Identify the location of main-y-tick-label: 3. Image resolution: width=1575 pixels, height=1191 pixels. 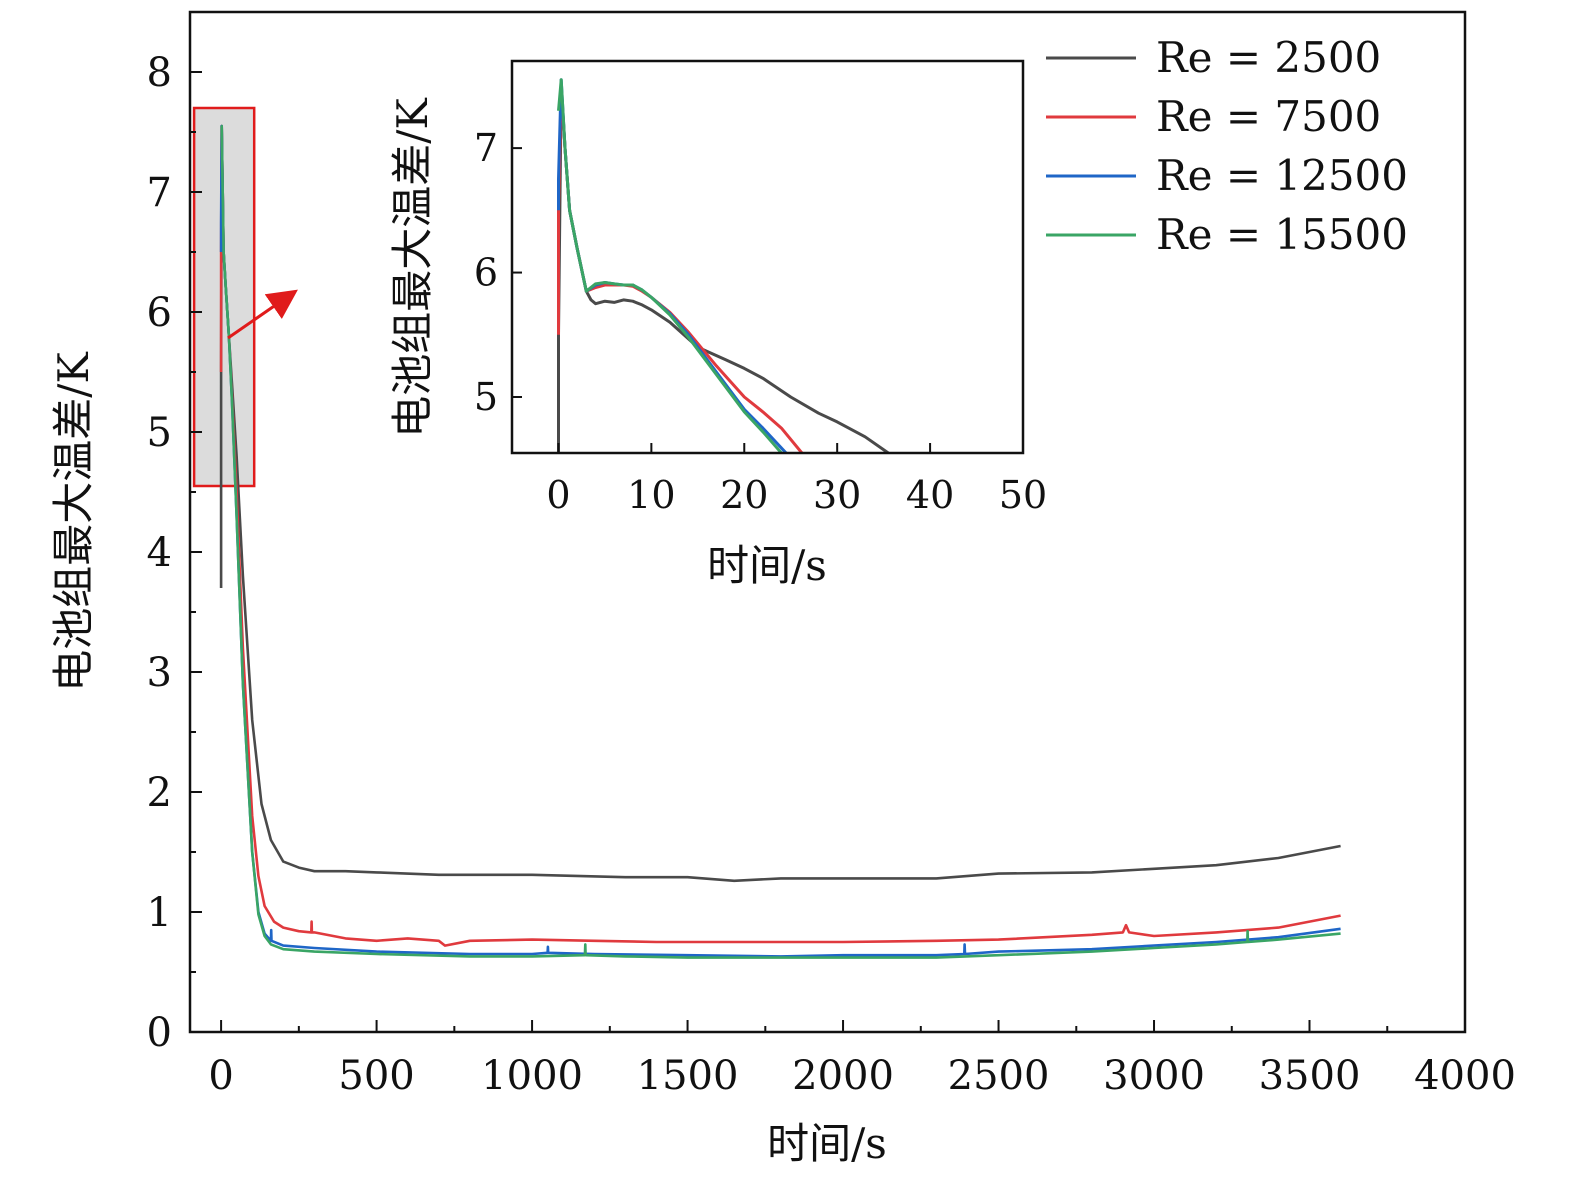
(159, 673).